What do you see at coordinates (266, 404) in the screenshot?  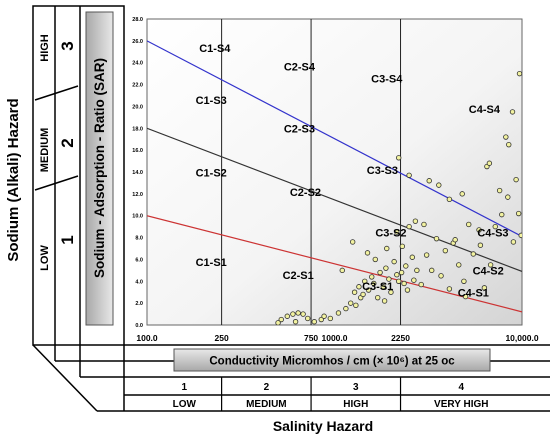 I see `salinity-level-word-2: MEDIUM` at bounding box center [266, 404].